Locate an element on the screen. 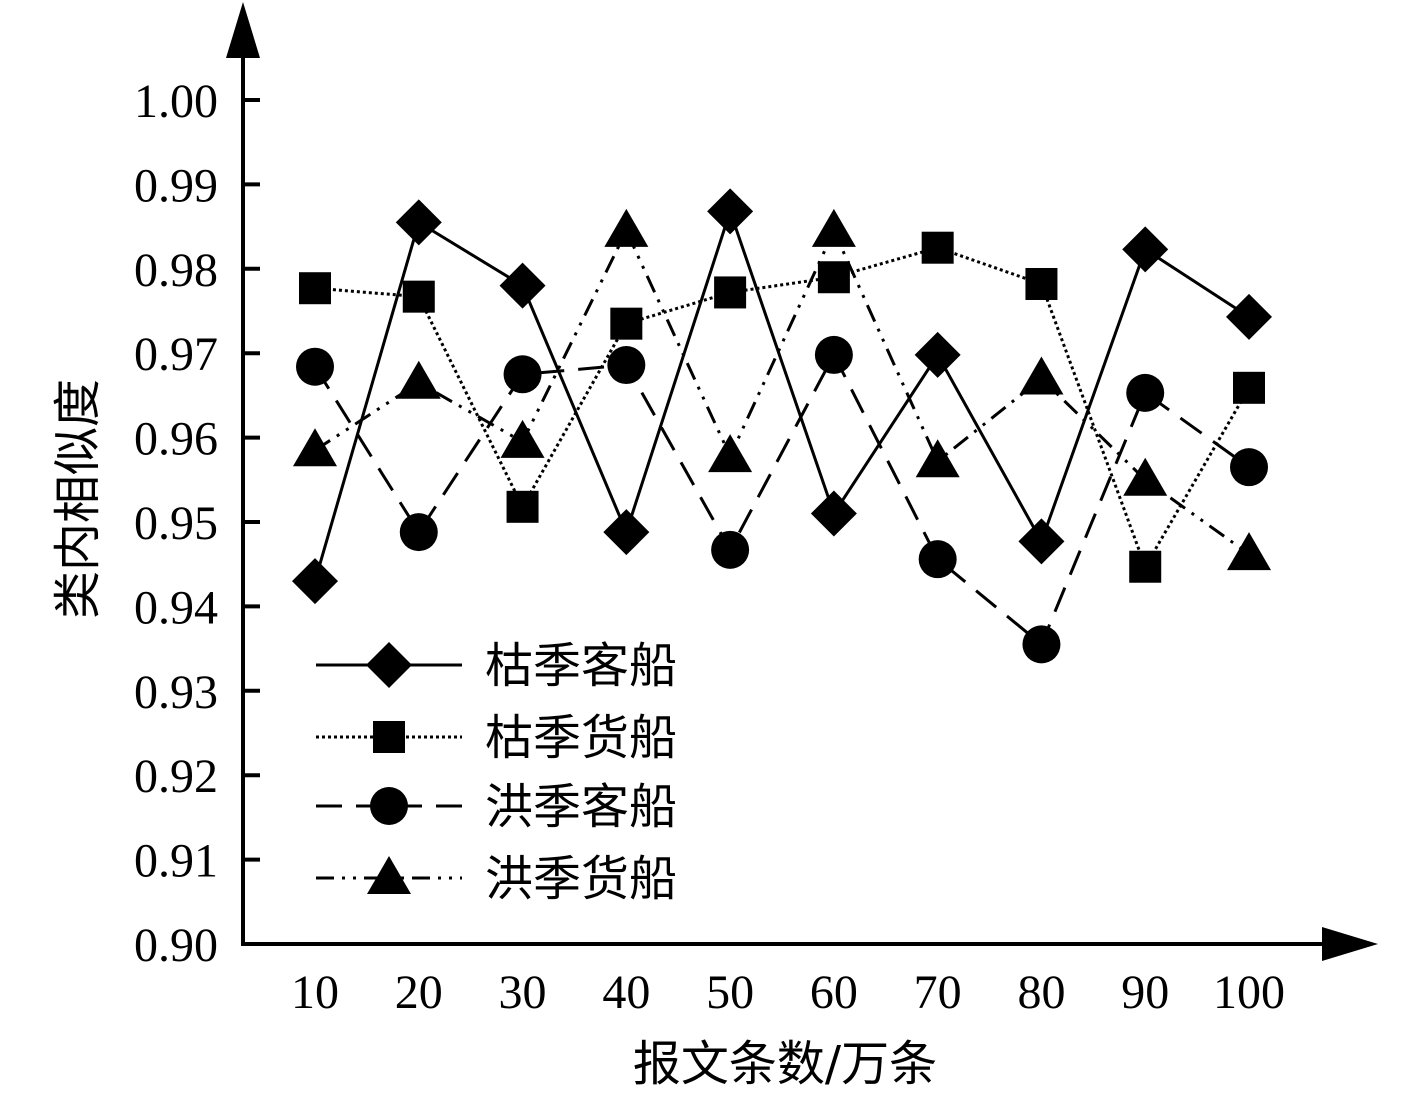 Image resolution: width=1417 pixels, height=1098 pixels. legend-label: 洪季货船 is located at coordinates (581, 879).